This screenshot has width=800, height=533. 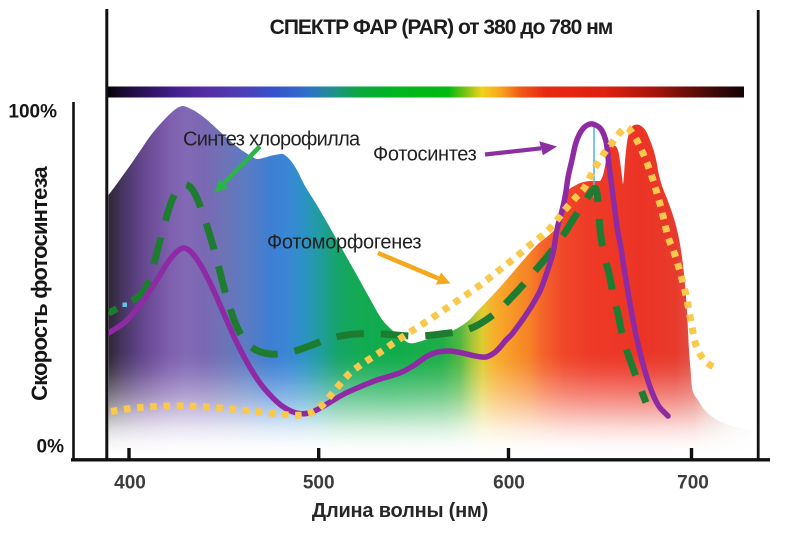 I want to click on svg-text: 0%, so click(x=51, y=447).